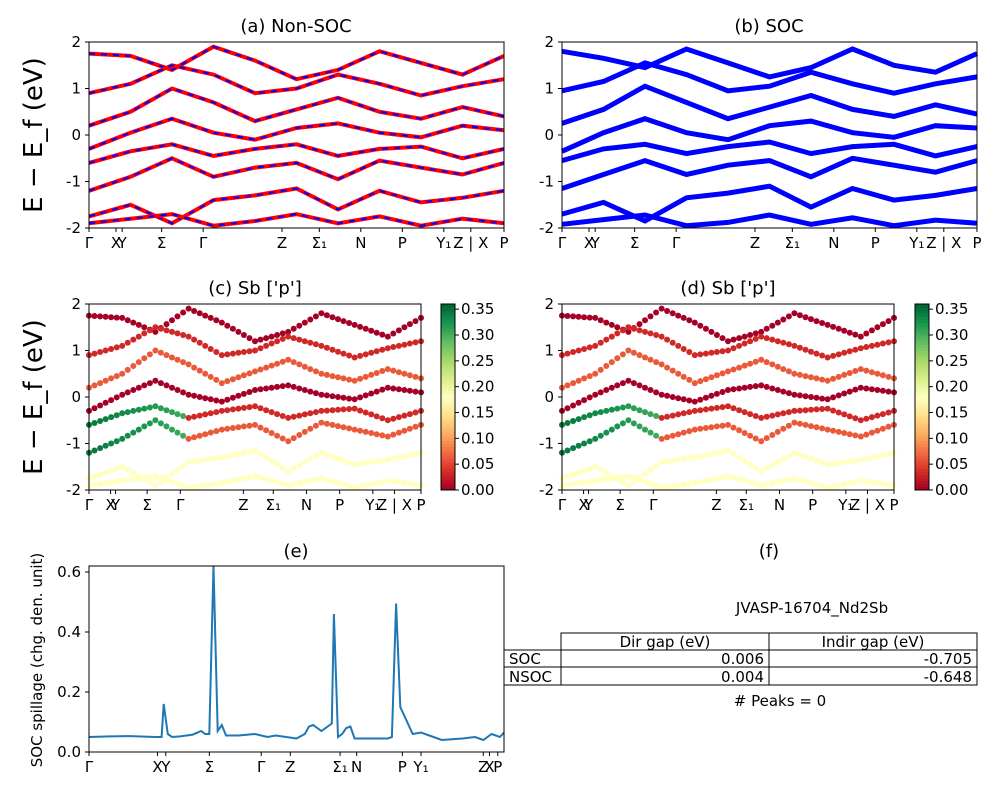 The image size is (1000, 800). What do you see at coordinates (549, 397) in the screenshot?
I see `y-tick-label: 0` at bounding box center [549, 397].